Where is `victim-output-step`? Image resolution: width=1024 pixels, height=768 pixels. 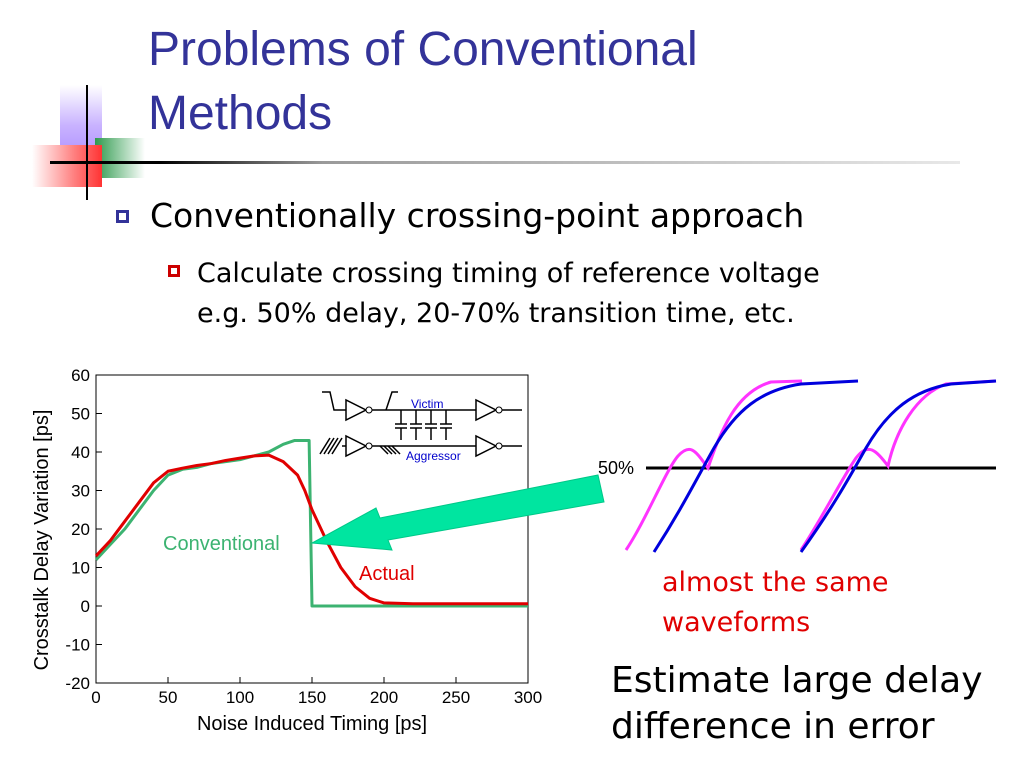 victim-output-step is located at coordinates (391, 401).